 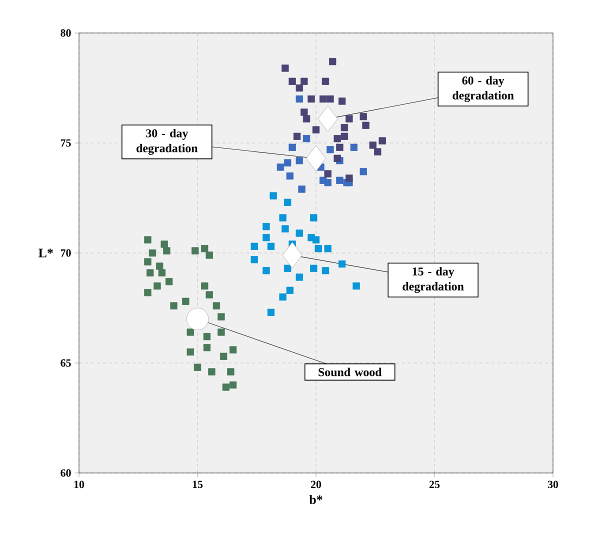 What do you see at coordinates (167, 141) in the screenshot?
I see `annotation: 30 - day degradation` at bounding box center [167, 141].